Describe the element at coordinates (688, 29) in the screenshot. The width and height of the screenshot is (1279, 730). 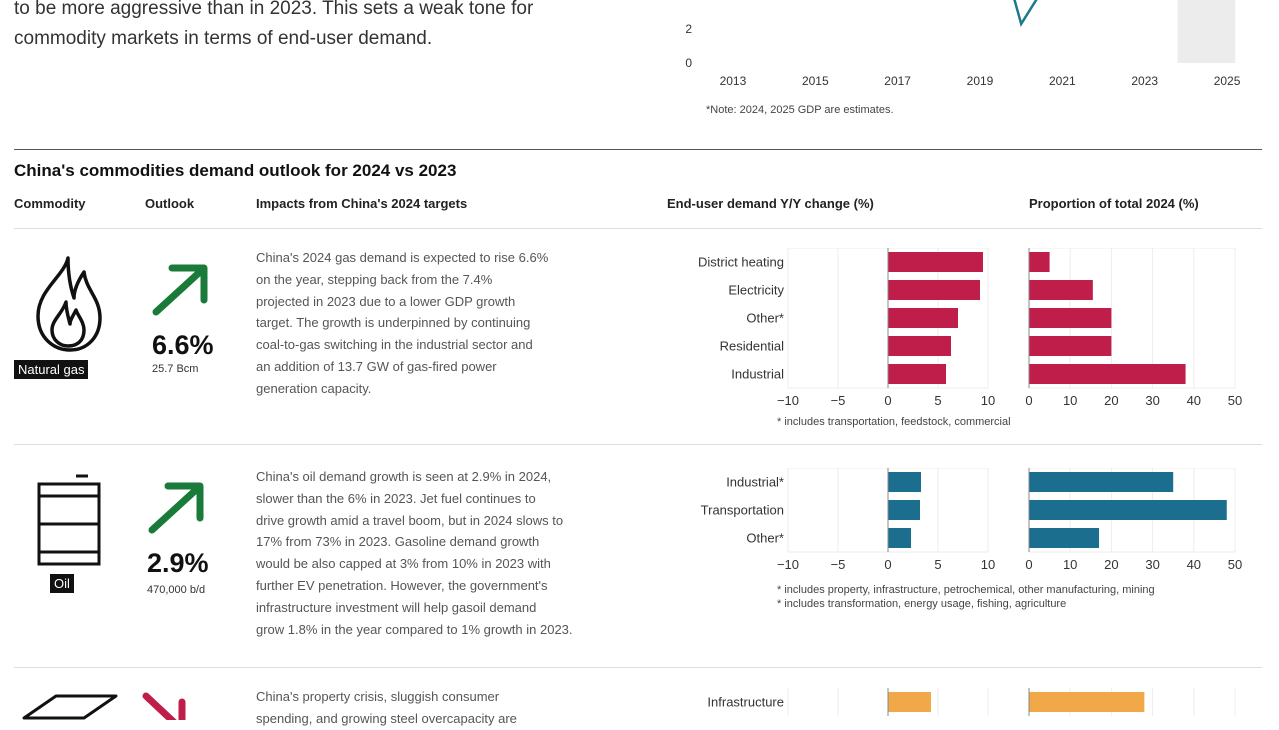
I see `y-tick-label: 2` at that location.